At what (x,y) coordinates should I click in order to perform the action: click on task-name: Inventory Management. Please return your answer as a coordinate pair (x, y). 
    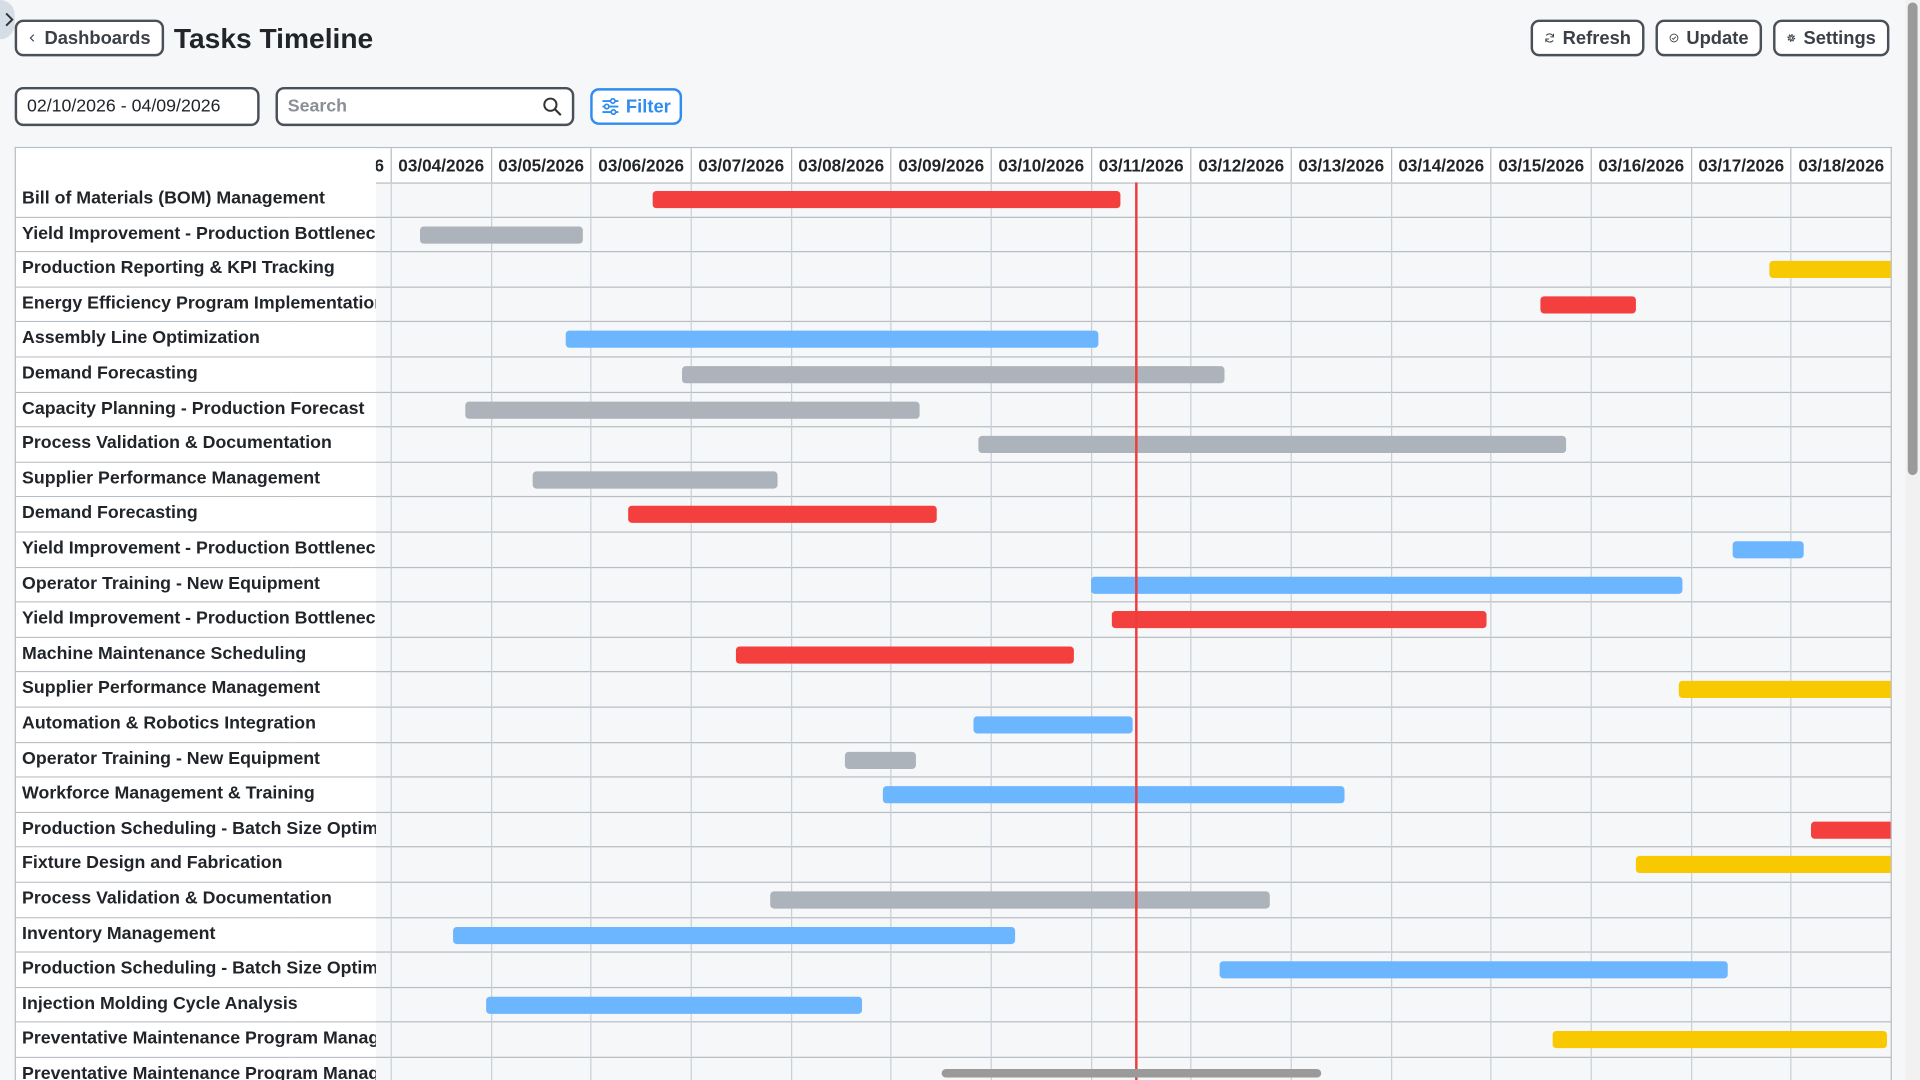
    Looking at the image, I should click on (195, 934).